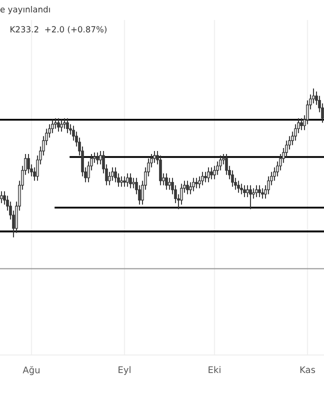 The image size is (324, 400). What do you see at coordinates (58, 30) in the screenshot?
I see `text: K233.2 +2.0 (+0.87%)` at bounding box center [58, 30].